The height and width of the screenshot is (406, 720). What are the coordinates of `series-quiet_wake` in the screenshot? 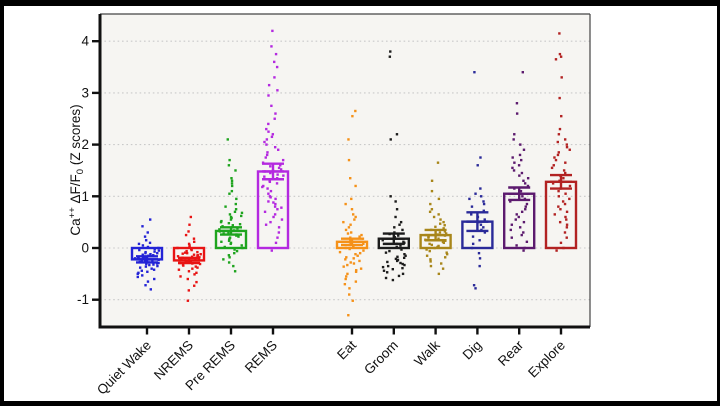 It's located at (147, 254).